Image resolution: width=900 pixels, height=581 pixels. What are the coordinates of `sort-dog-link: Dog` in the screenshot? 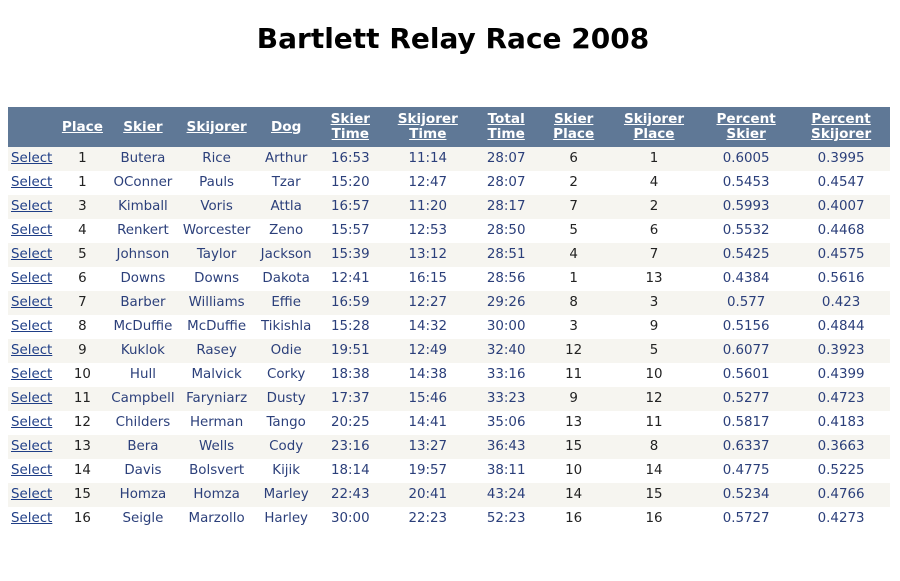 It's located at (286, 126).